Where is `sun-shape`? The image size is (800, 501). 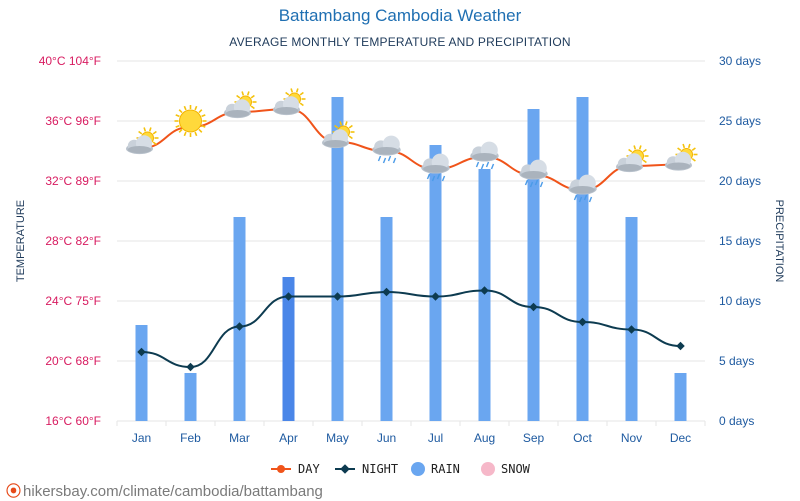
sun-shape is located at coordinates (190, 121).